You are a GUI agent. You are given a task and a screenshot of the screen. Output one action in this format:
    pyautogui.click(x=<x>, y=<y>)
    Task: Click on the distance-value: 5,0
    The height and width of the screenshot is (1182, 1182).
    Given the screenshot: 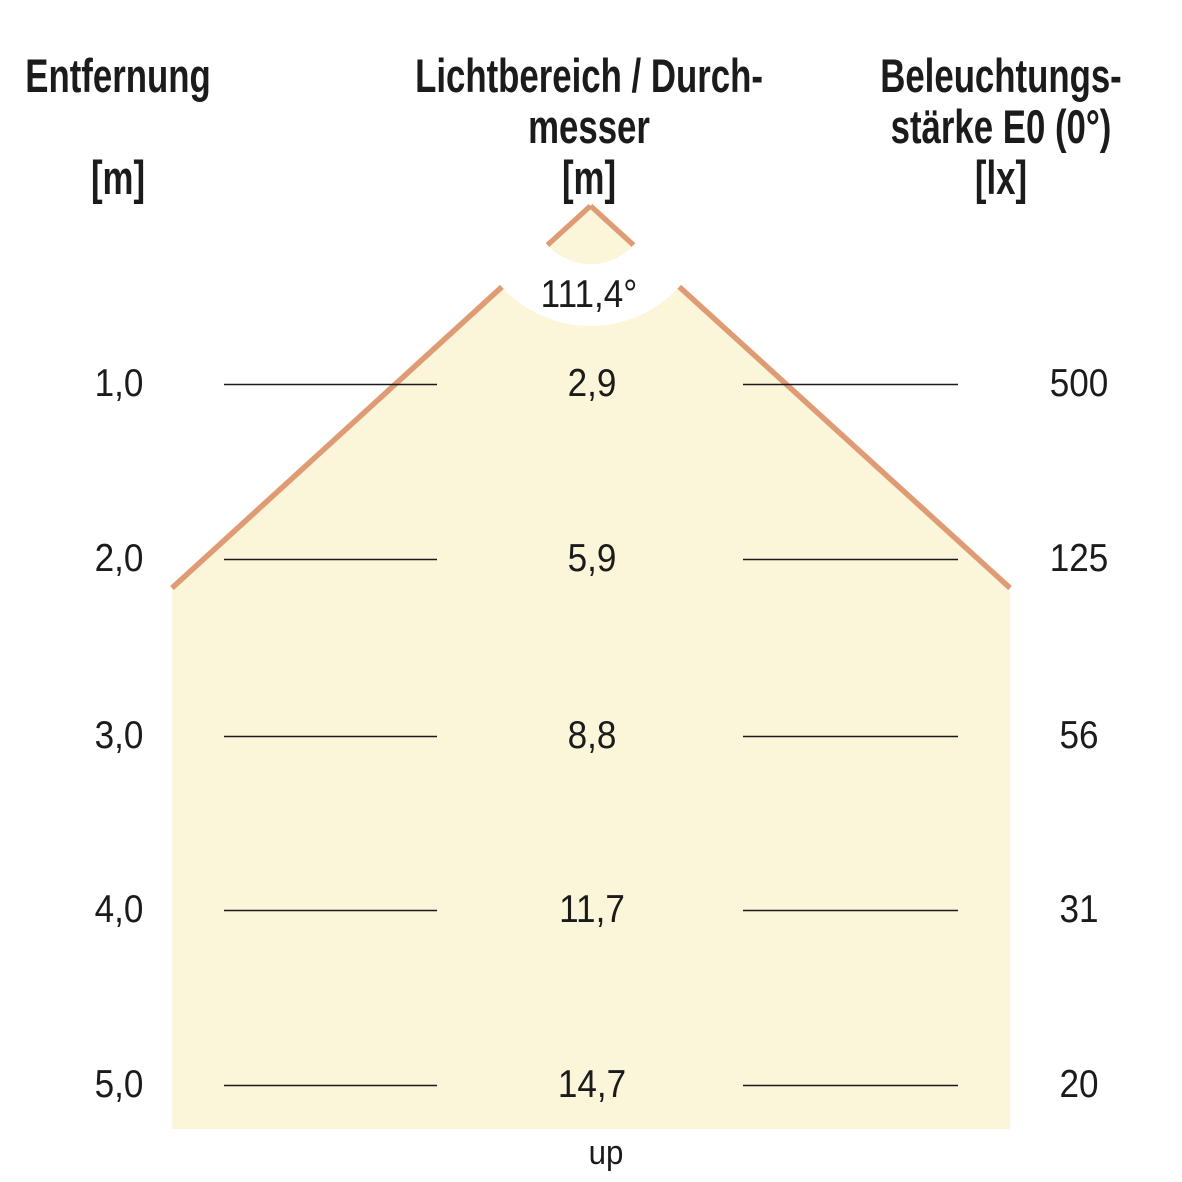 What is the action you would take?
    pyautogui.click(x=119, y=1084)
    